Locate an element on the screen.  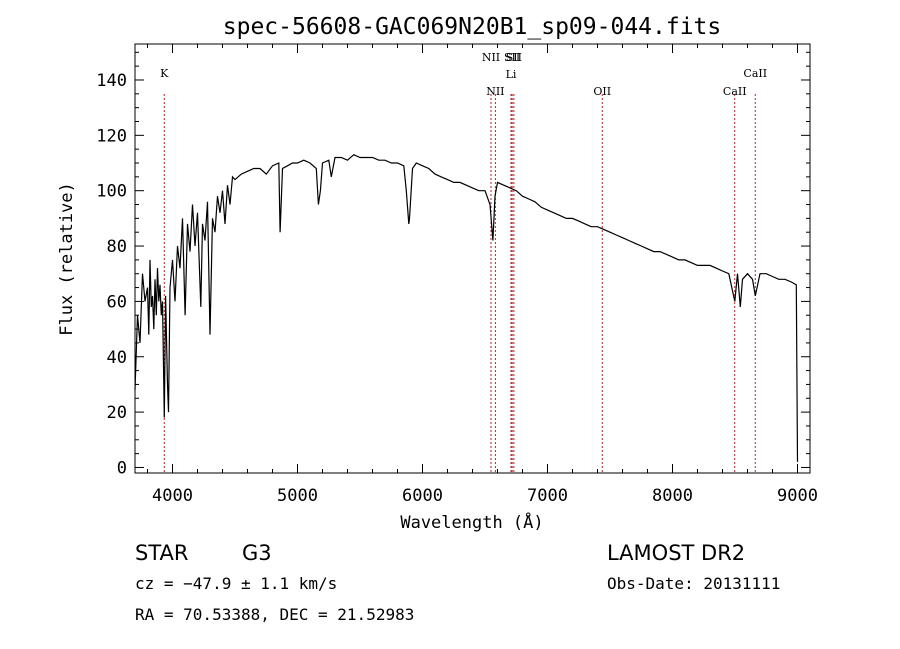
y-tick-label: 0 is located at coordinates (122, 468).